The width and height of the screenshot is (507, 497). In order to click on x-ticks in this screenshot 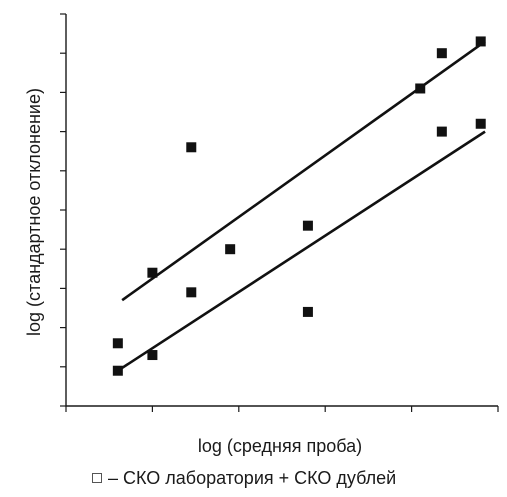, I will do `click(282, 409)`.